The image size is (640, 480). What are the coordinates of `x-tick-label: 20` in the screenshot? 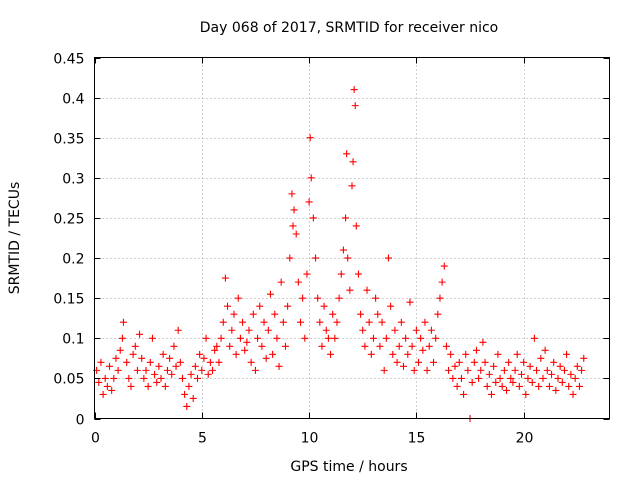 It's located at (525, 439).